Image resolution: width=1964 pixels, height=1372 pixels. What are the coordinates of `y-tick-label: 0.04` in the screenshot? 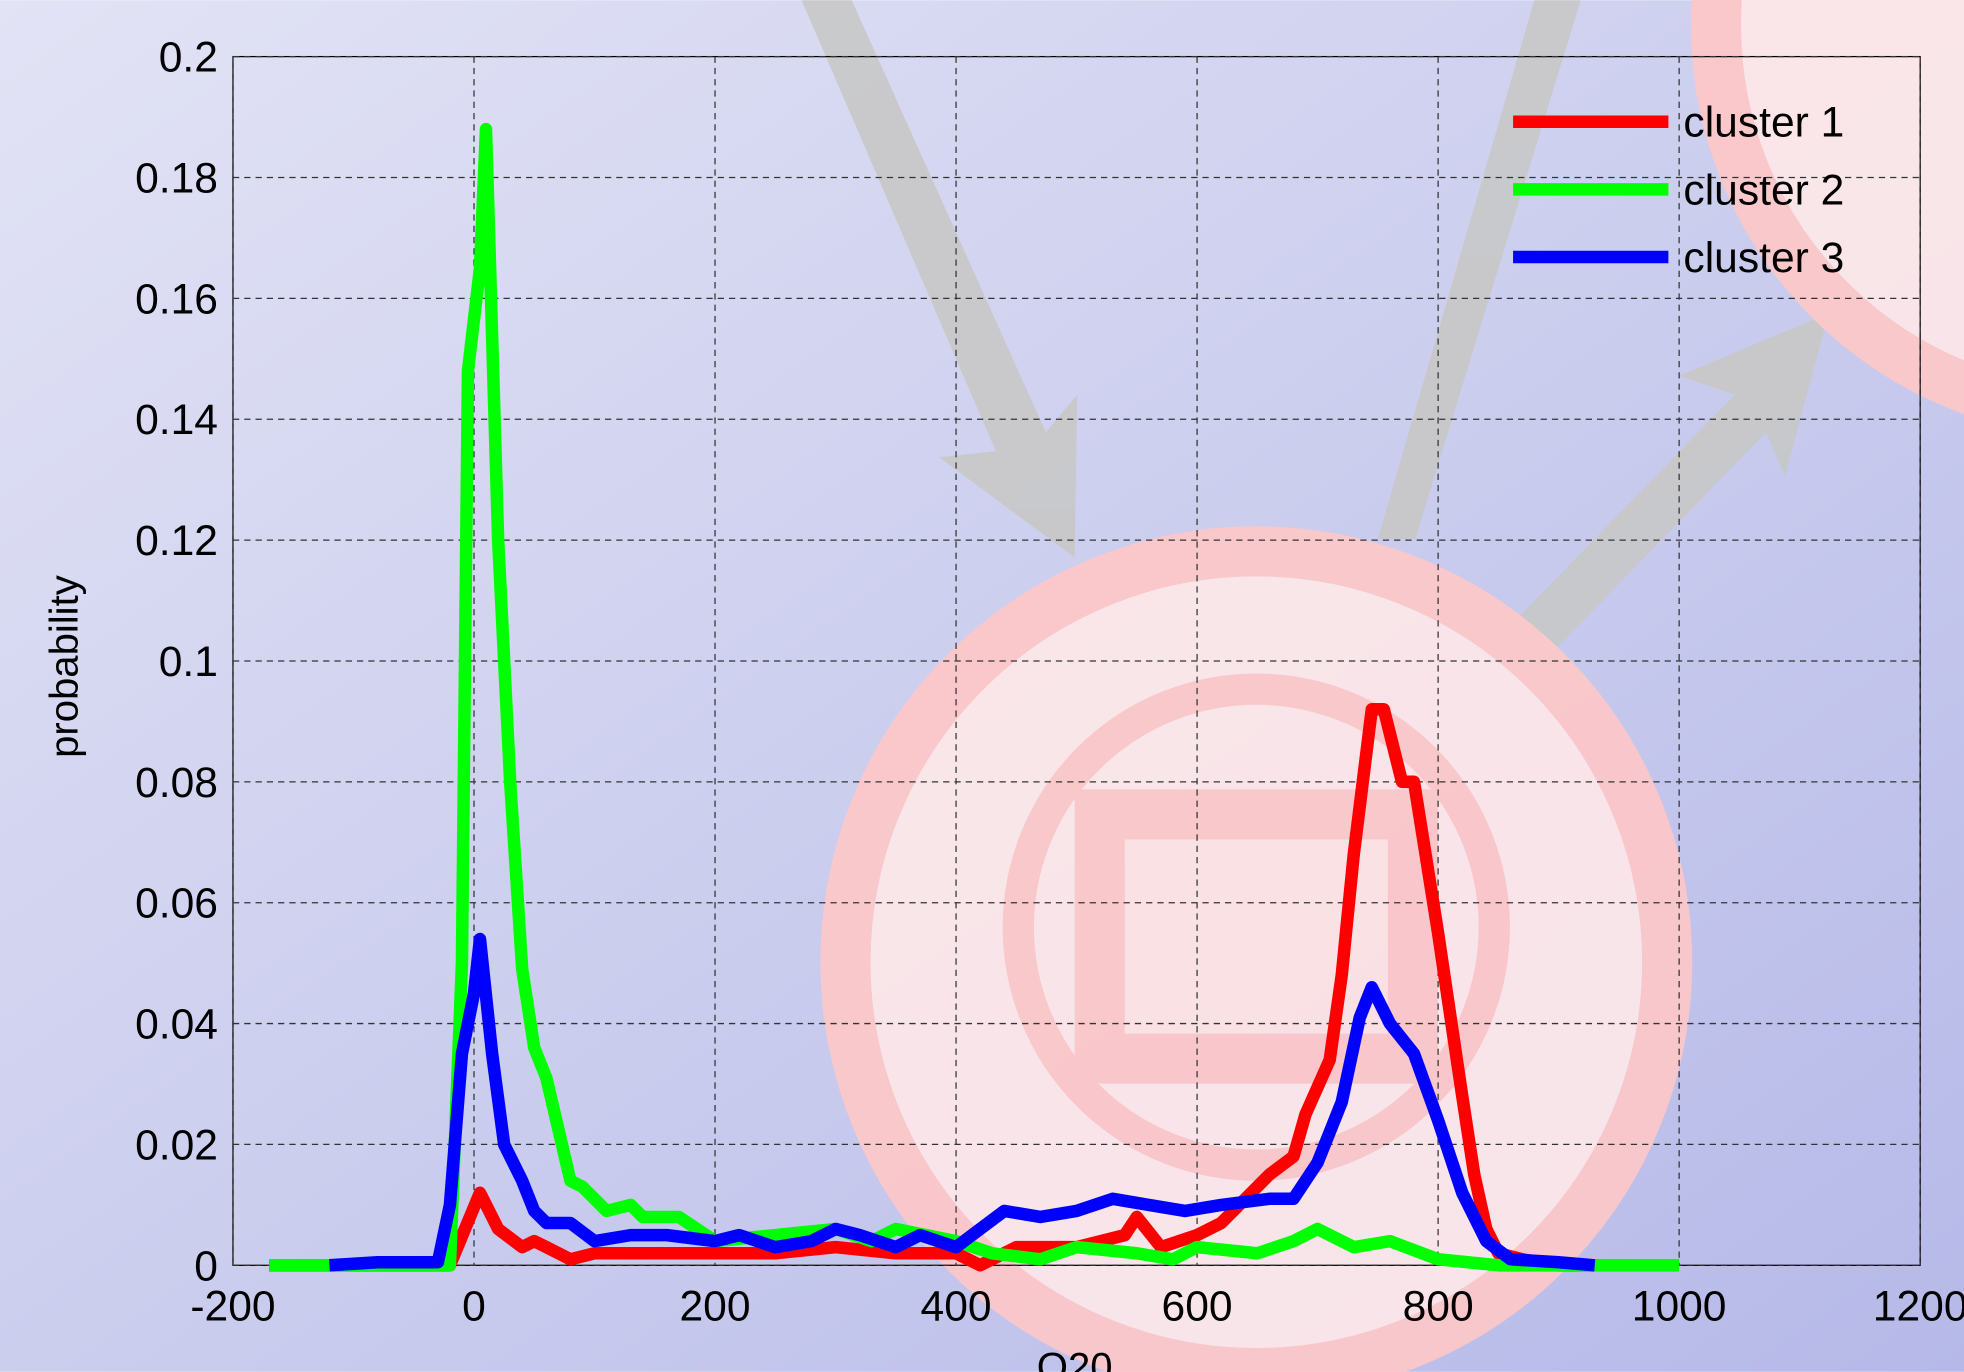 It's located at (176, 1025).